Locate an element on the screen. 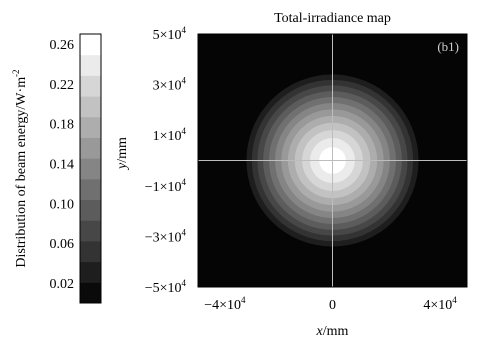 The width and height of the screenshot is (477, 343). colorbar-tick-label: 0.22 is located at coordinates (62, 85).